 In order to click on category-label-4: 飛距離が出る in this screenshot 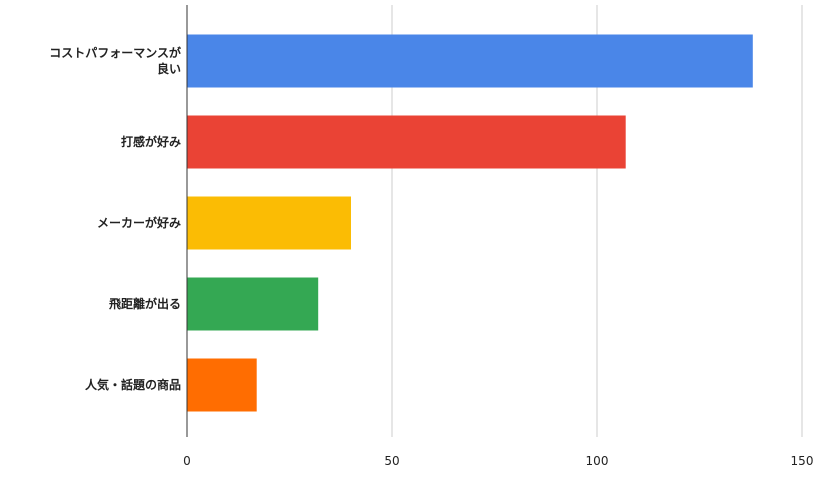, I will do `click(144, 303)`.